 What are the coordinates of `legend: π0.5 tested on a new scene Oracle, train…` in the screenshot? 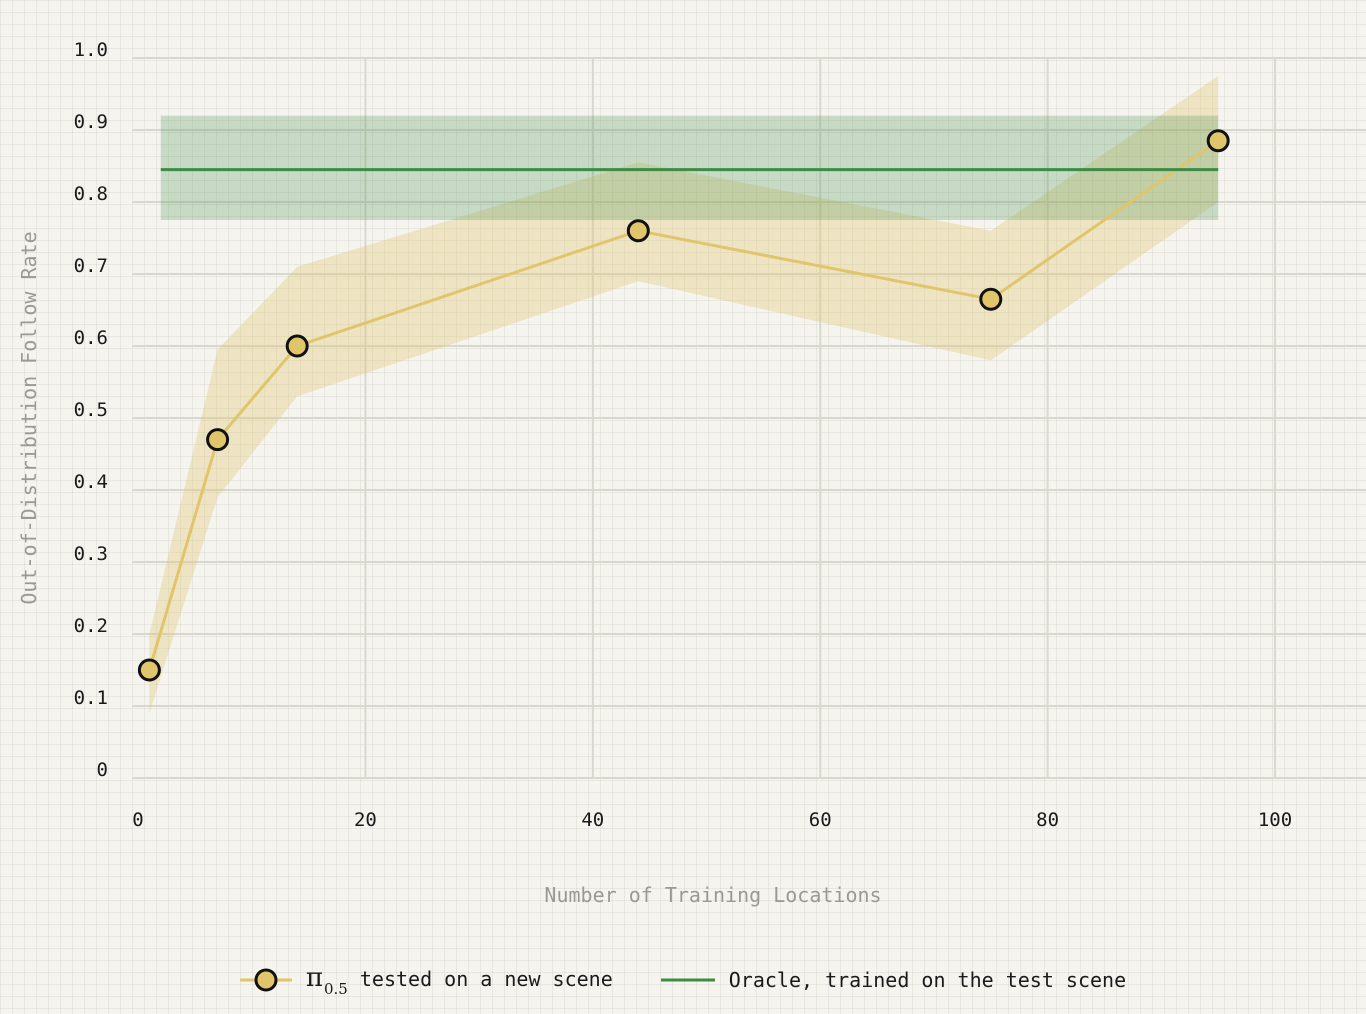 It's located at (683, 980).